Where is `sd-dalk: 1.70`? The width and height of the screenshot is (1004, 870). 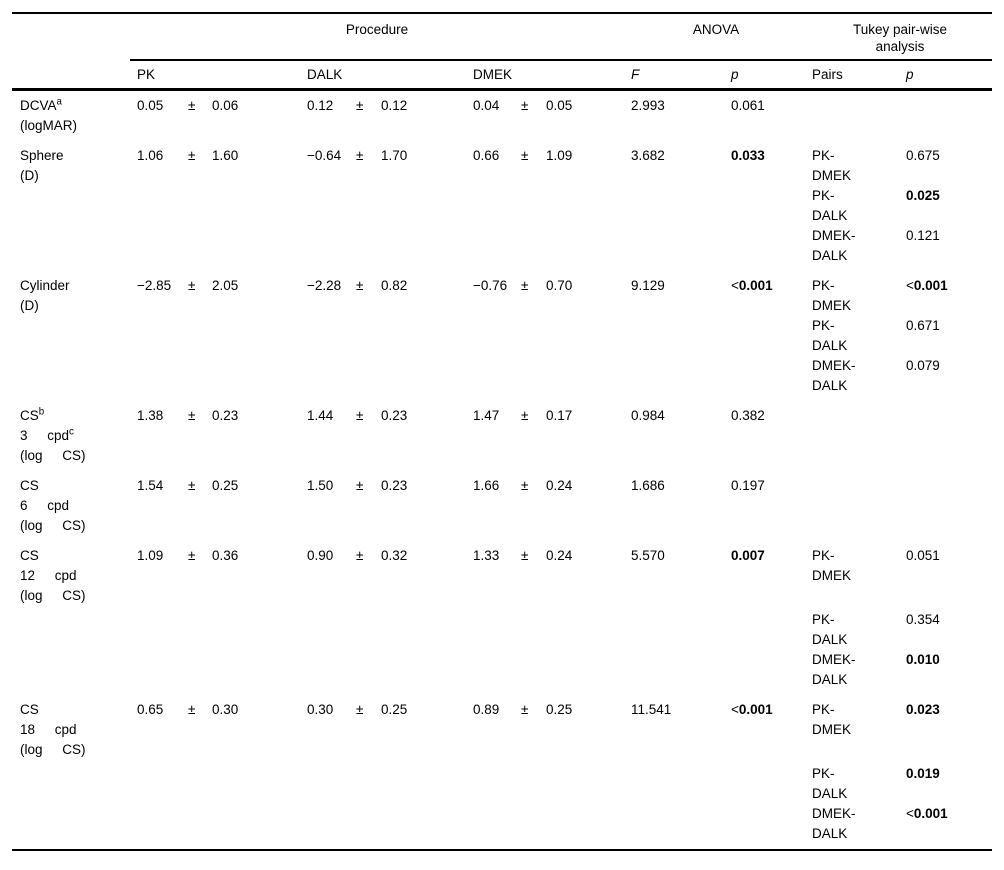
sd-dalk: 1.70 is located at coordinates (394, 155).